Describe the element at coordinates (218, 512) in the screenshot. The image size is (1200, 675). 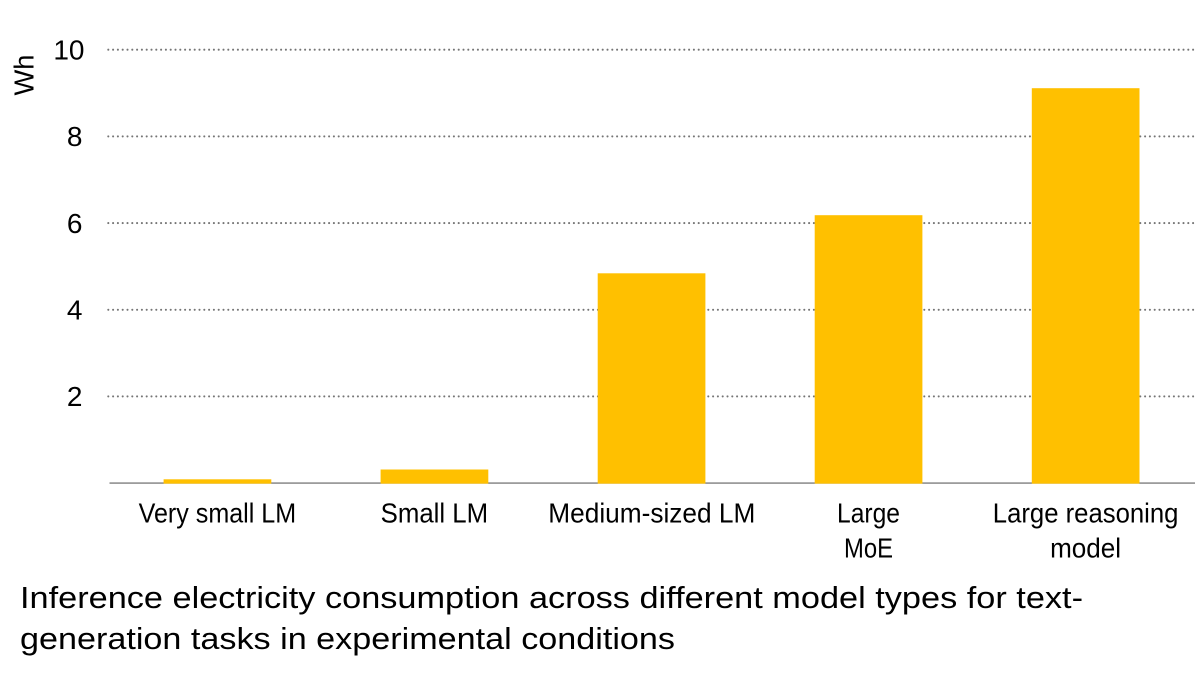
I see `svg-text: Very small LM` at that location.